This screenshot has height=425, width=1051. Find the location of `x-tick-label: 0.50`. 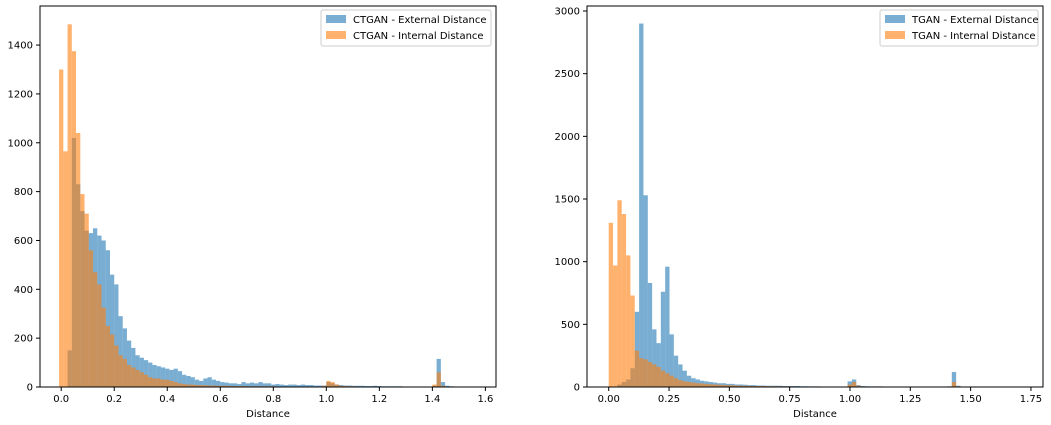

x-tick-label: 0.50 is located at coordinates (729, 399).